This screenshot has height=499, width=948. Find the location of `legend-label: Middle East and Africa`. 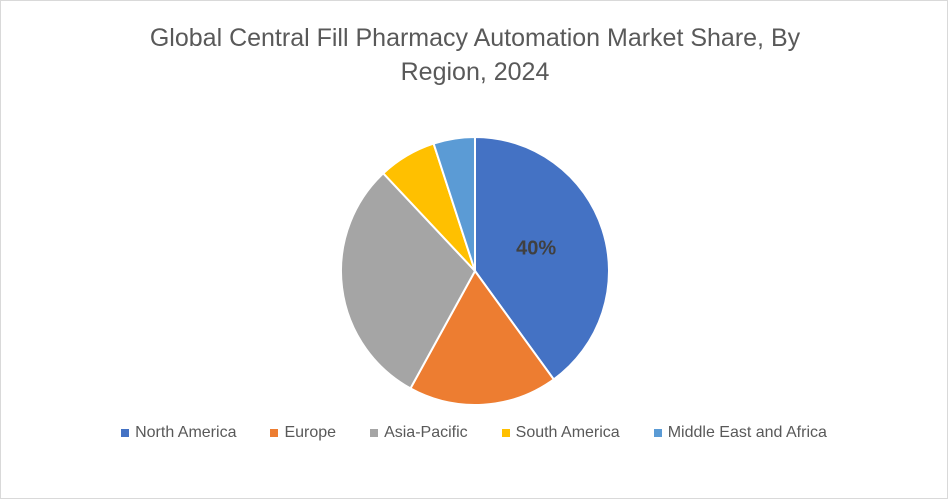

legend-label: Middle East and Africa is located at coordinates (747, 432).